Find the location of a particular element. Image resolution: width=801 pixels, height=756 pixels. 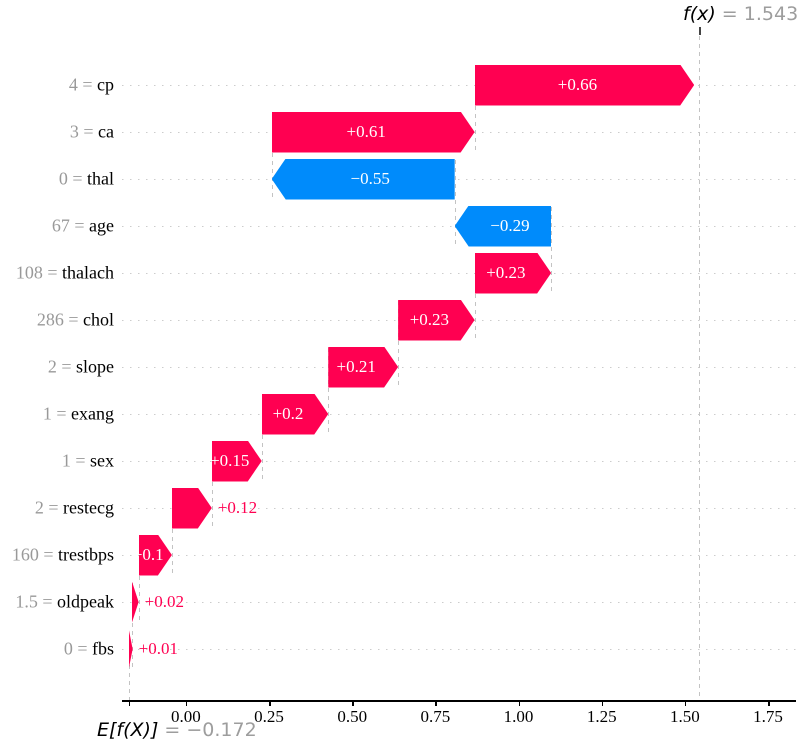

shap-bar-thal is located at coordinates (363, 179).